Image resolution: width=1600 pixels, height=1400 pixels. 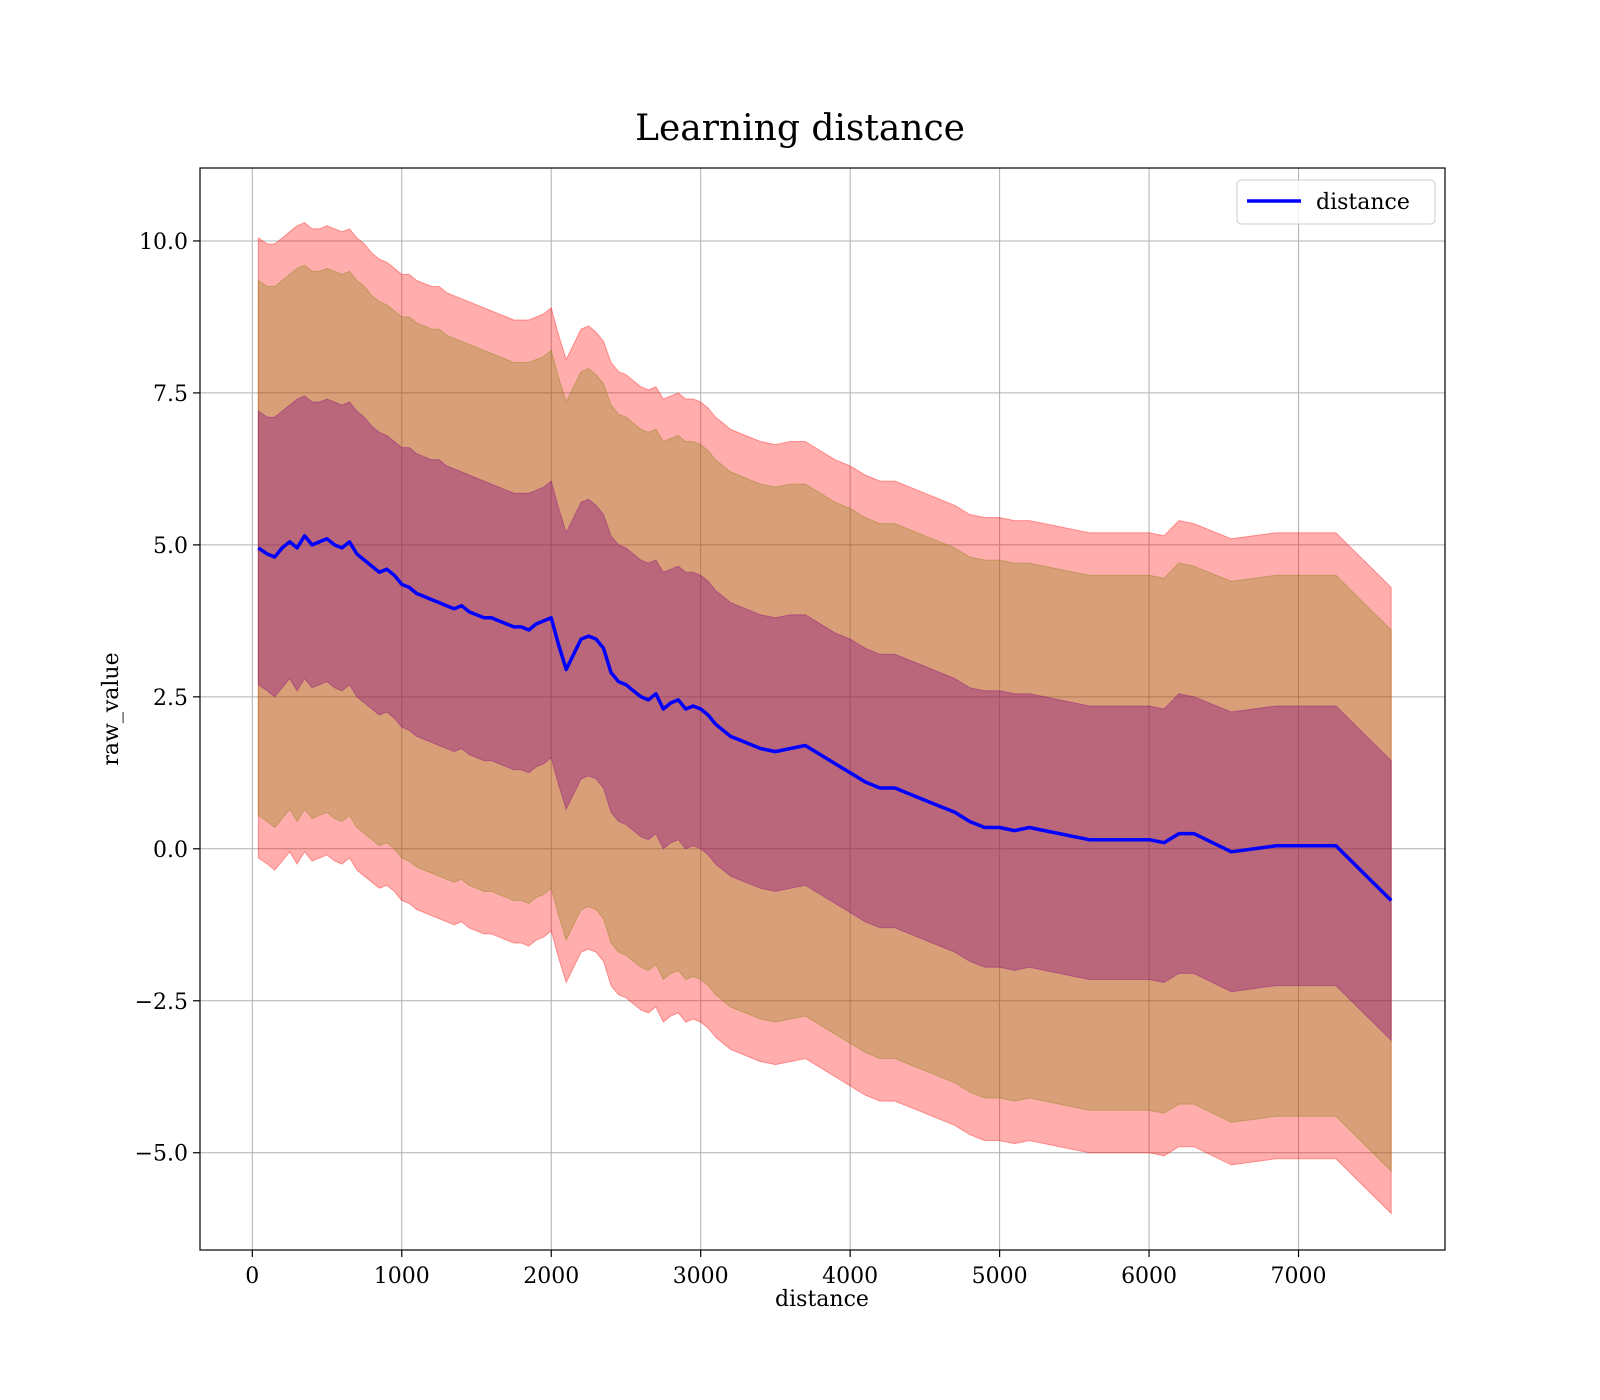 I want to click on y-tick-label: 0.0, so click(x=170, y=850).